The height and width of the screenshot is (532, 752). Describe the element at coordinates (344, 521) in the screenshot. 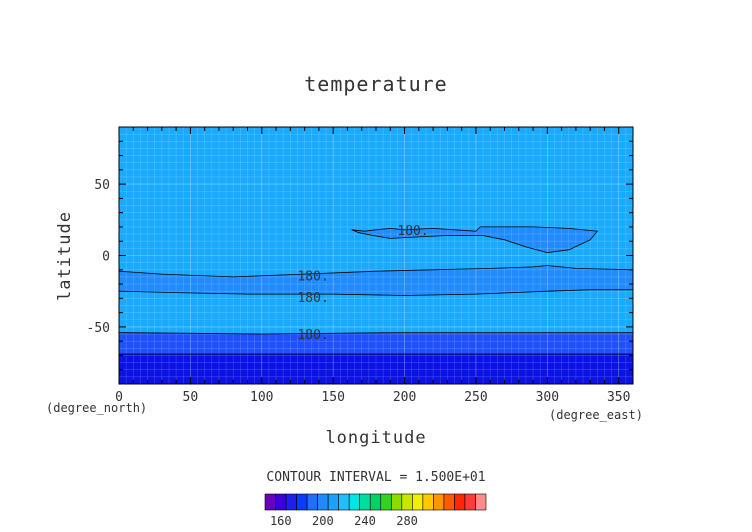

I see `colorbar-tick-labels: 160 200 240 280` at that location.